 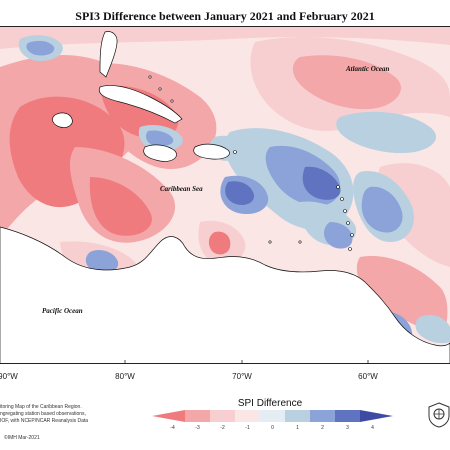 I want to click on pacific-ocean-label: Pacific Ocean, so click(x=62, y=311).